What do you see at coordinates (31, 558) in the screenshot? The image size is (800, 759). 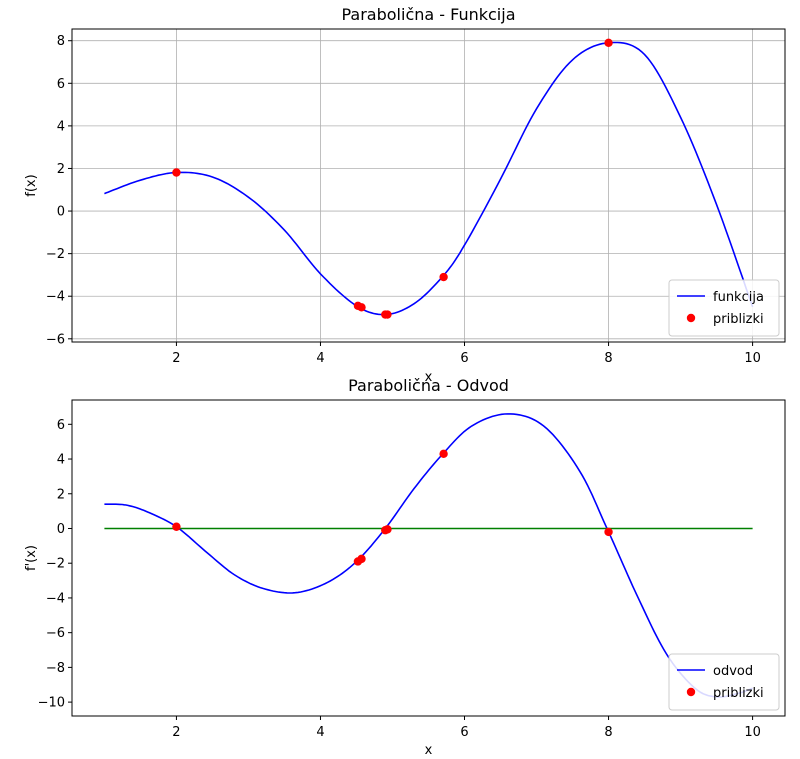 I see `y-axis-label: f'(x)` at bounding box center [31, 558].